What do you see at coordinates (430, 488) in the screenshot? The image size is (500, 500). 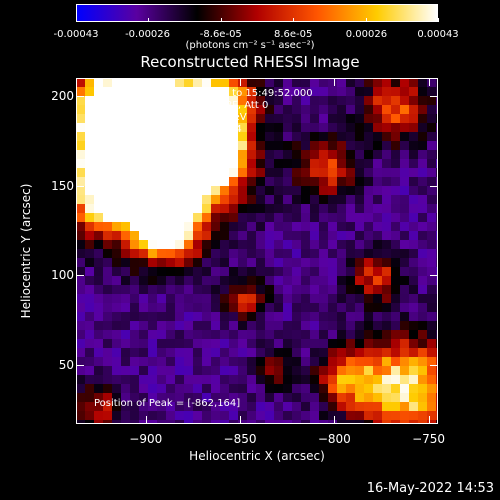 I see `datestamp: 16-May-2022 14:53` at bounding box center [430, 488].